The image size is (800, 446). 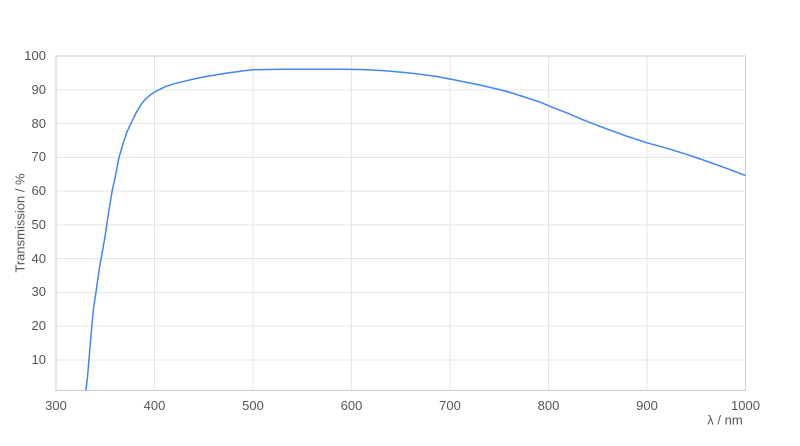 I want to click on x-tick-label: 400, so click(x=154, y=405).